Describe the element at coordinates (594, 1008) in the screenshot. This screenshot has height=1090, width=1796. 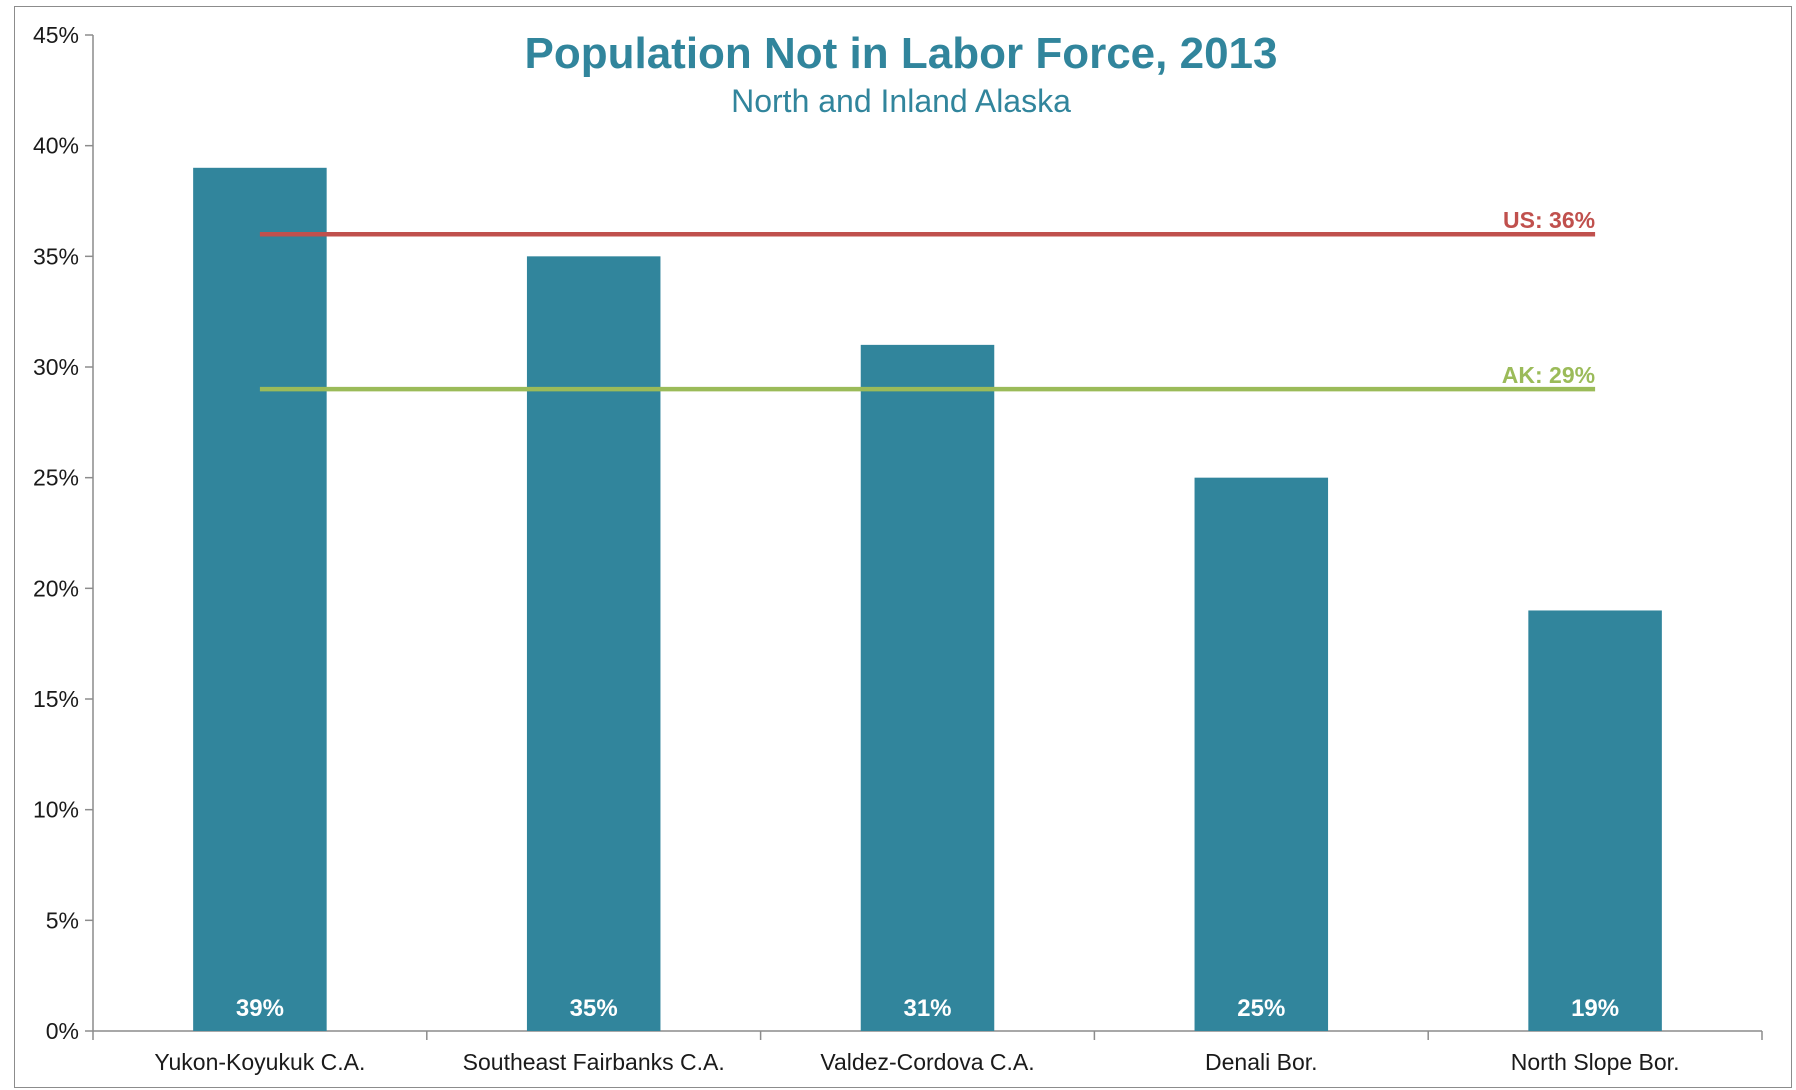
I see `bar-value-label: 35%` at that location.